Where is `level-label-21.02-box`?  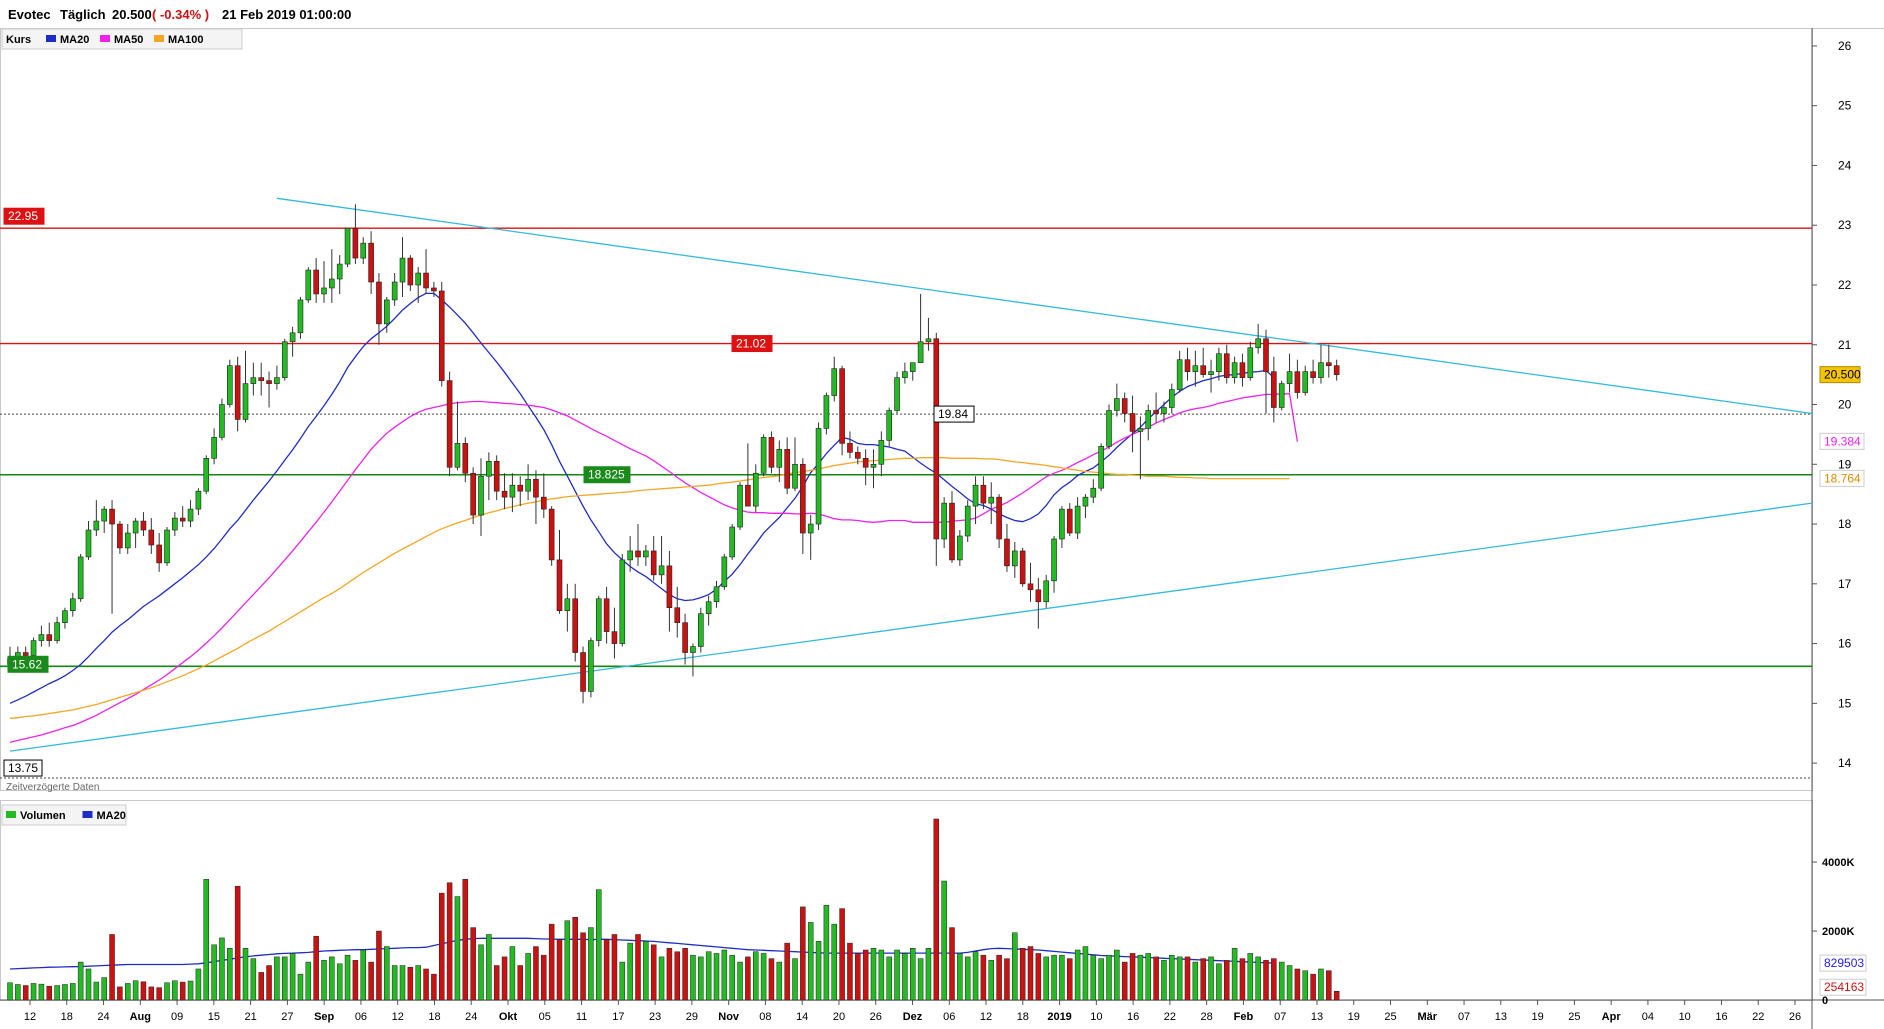
level-label-21.02-box is located at coordinates (752, 344).